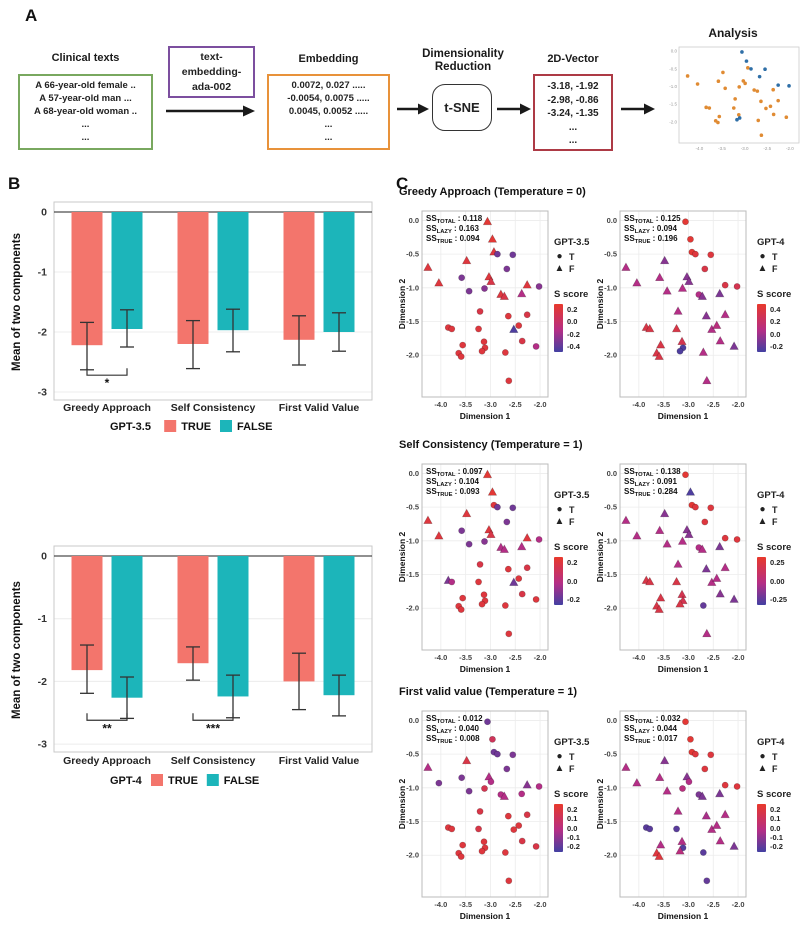 Image resolution: width=807 pixels, height=927 pixels. I want to click on svg-text: SSLAZY : 0.104, so click(452, 482).